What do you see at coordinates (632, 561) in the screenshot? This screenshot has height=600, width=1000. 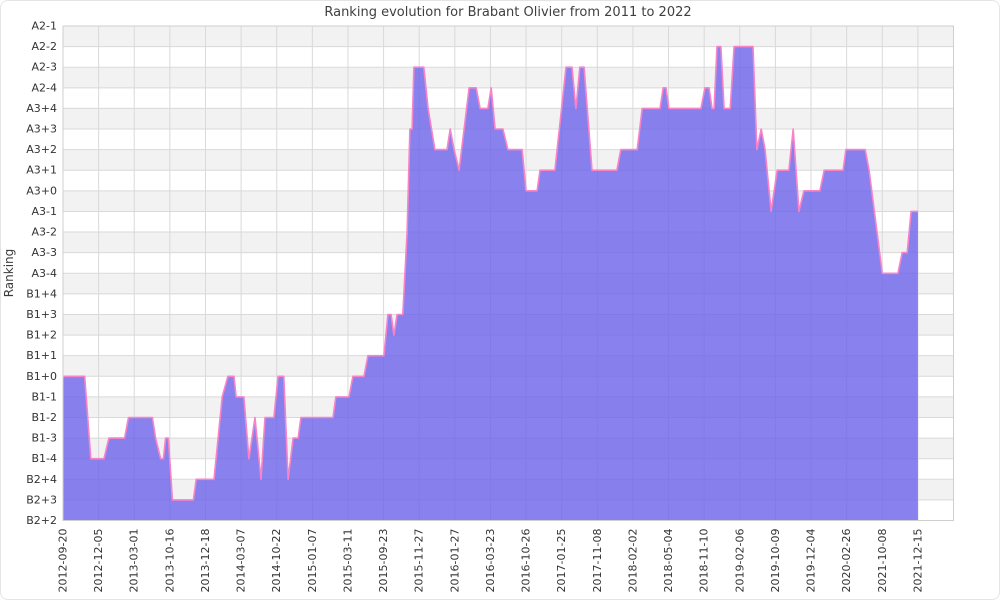 I see `x-tick-label: 2018-02-02` at bounding box center [632, 561].